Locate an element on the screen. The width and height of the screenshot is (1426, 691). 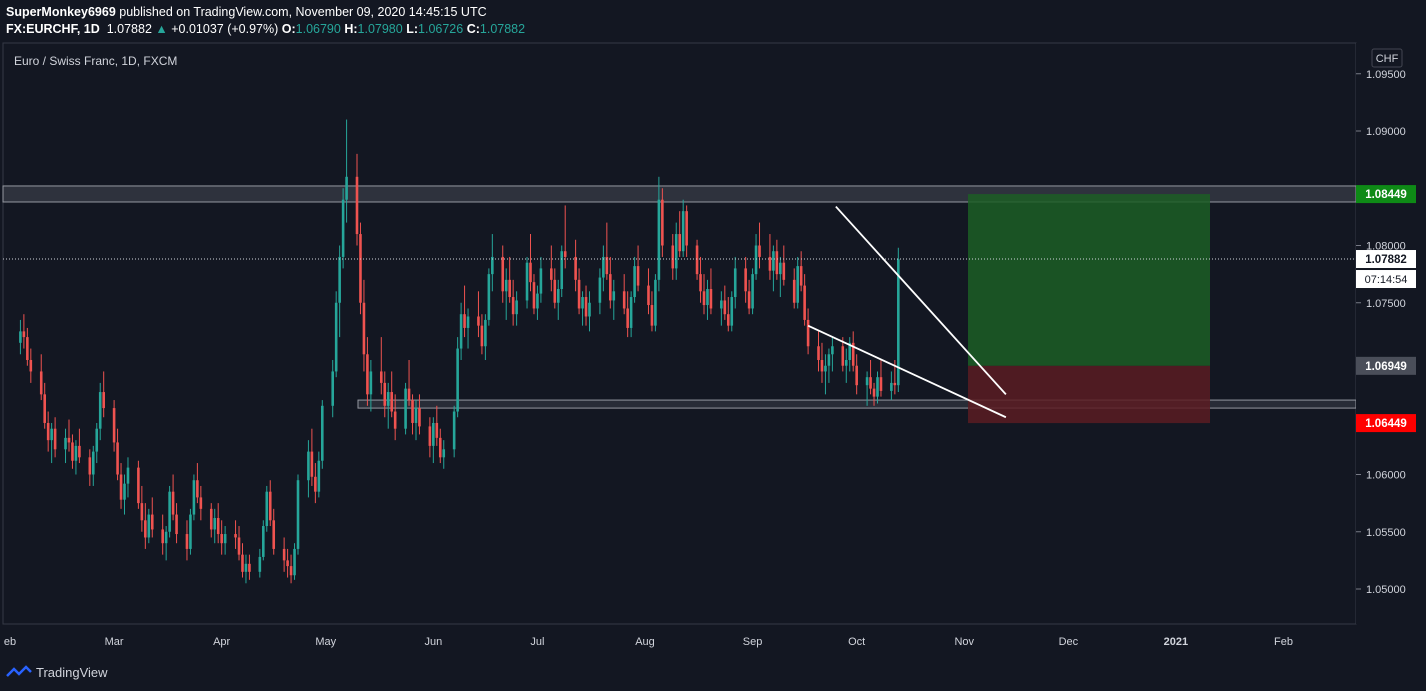
x-tick-label: Jul is located at coordinates (537, 642).